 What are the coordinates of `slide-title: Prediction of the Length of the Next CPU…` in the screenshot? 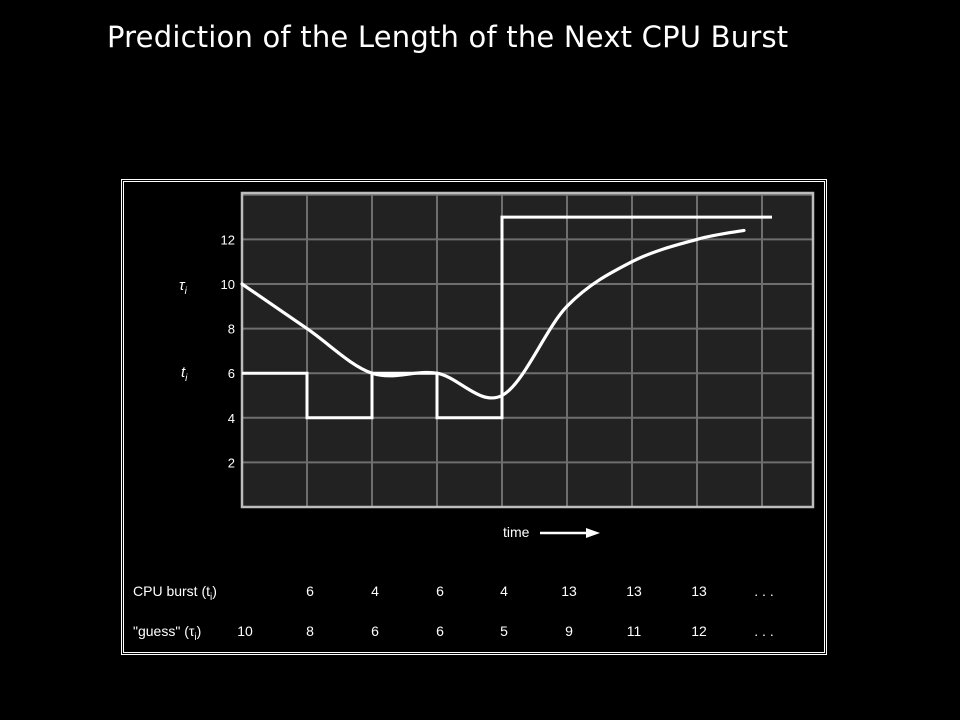 It's located at (448, 37).